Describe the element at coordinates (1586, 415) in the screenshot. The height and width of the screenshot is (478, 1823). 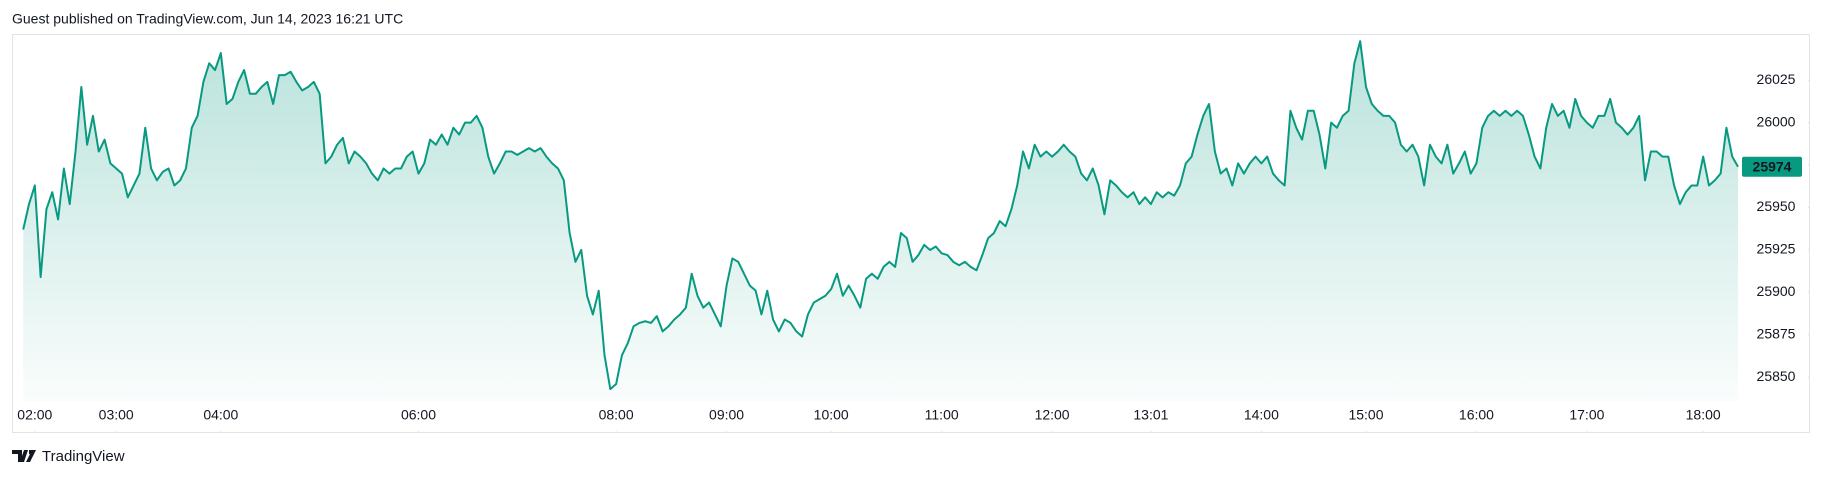
I see `x-tick-label: 17:00` at that location.